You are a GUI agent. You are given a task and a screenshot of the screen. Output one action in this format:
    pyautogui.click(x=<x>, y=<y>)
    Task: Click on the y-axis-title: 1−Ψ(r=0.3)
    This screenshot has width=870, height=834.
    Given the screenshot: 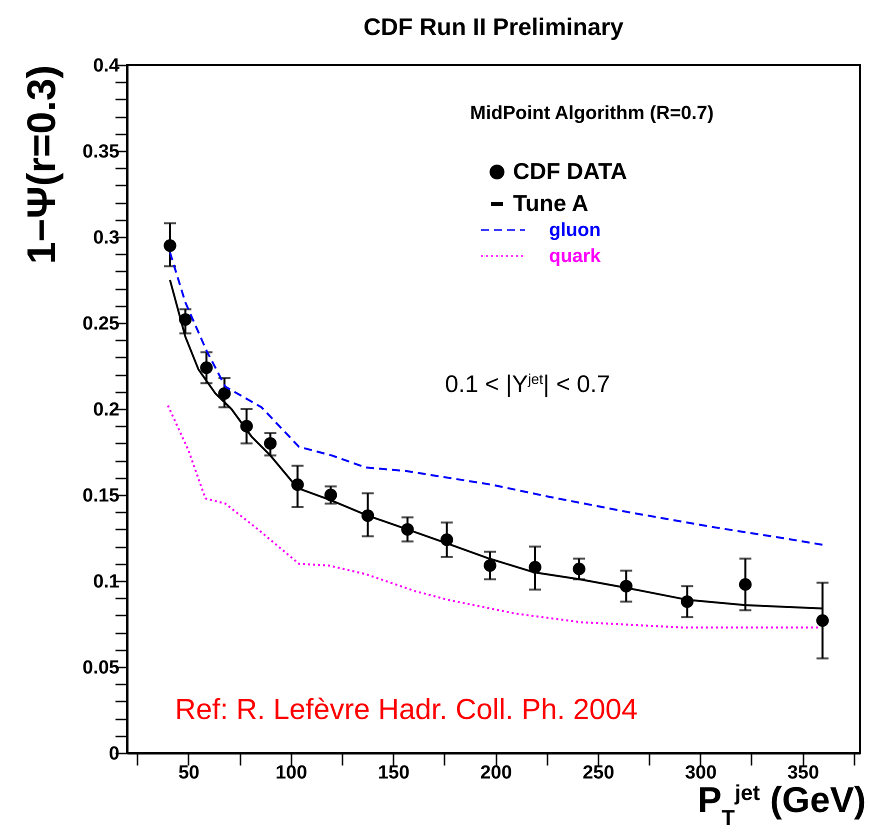 What is the action you would take?
    pyautogui.click(x=42, y=164)
    